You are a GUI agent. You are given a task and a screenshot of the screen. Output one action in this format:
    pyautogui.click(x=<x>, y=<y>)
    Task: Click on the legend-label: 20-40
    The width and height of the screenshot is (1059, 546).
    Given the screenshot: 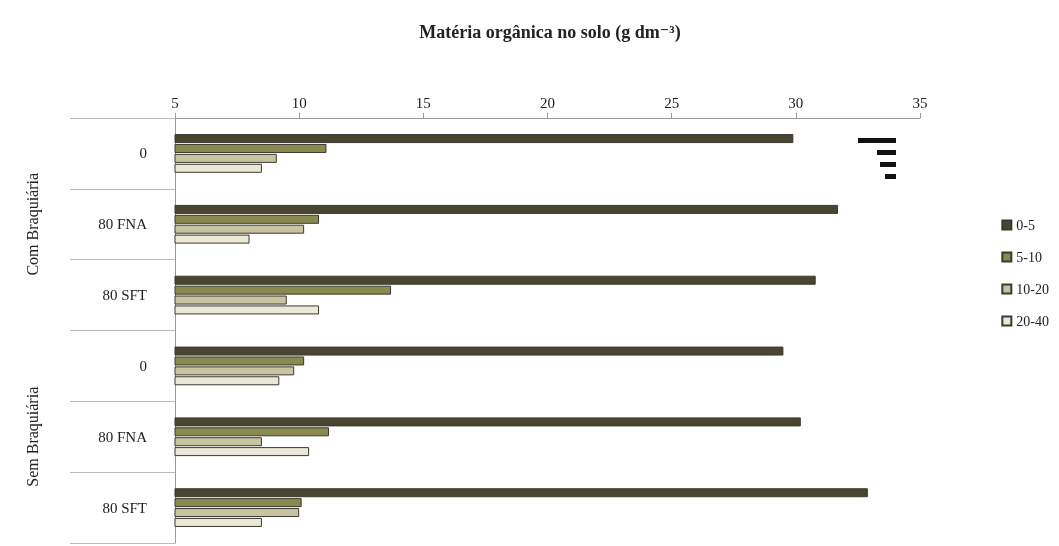 What is the action you would take?
    pyautogui.click(x=1033, y=321)
    